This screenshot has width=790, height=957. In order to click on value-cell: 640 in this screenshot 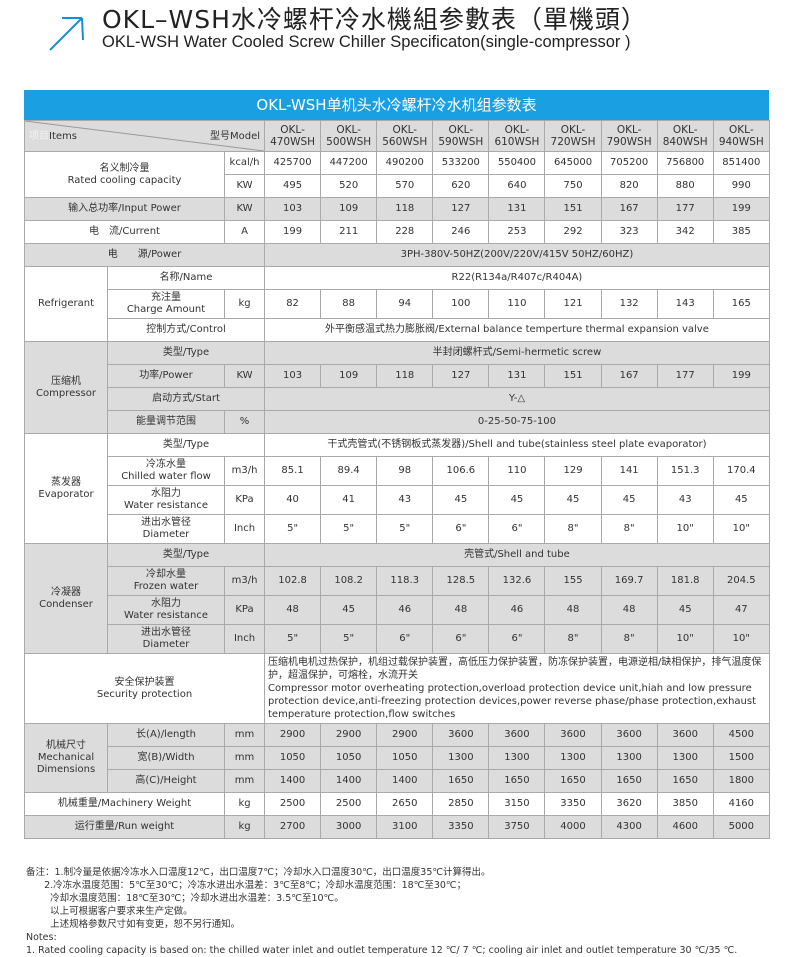, I will do `click(517, 186)`.